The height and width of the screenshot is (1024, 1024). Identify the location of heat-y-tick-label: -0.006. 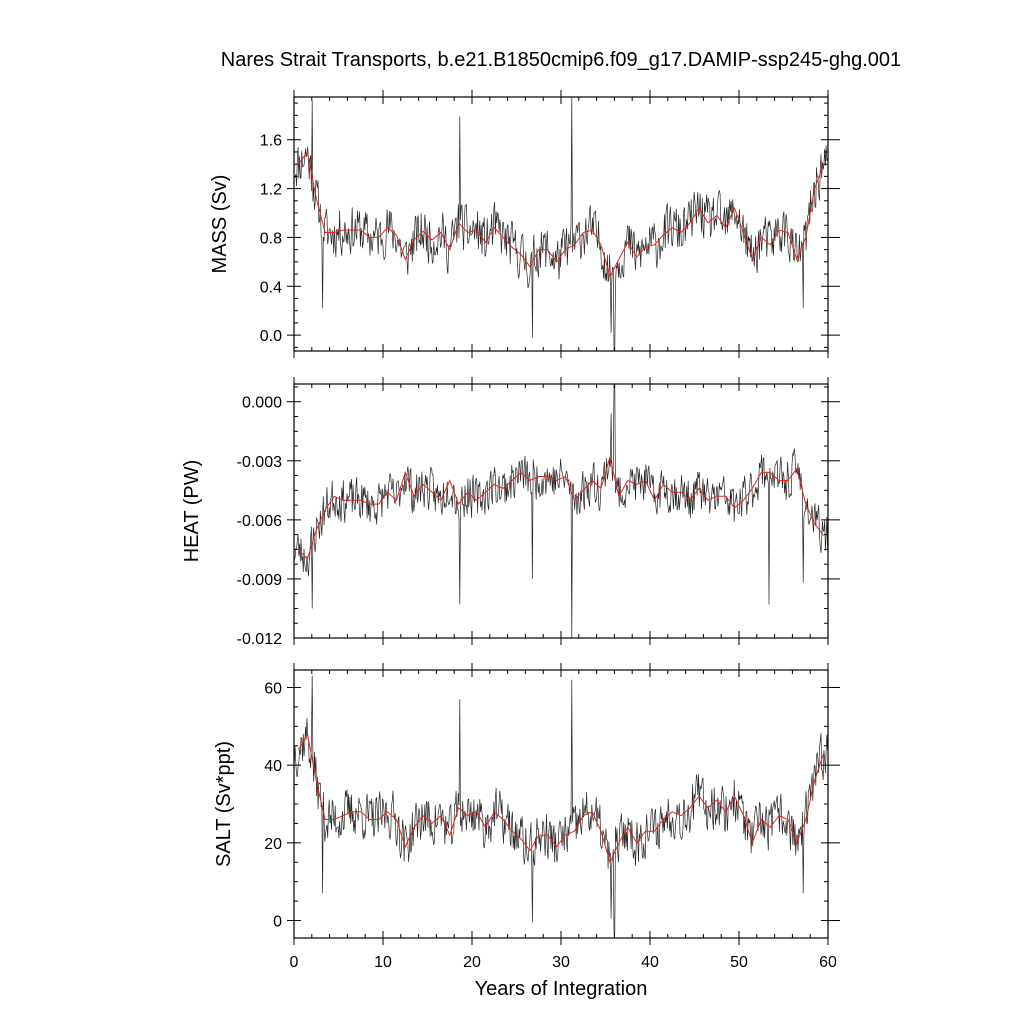
(259, 521).